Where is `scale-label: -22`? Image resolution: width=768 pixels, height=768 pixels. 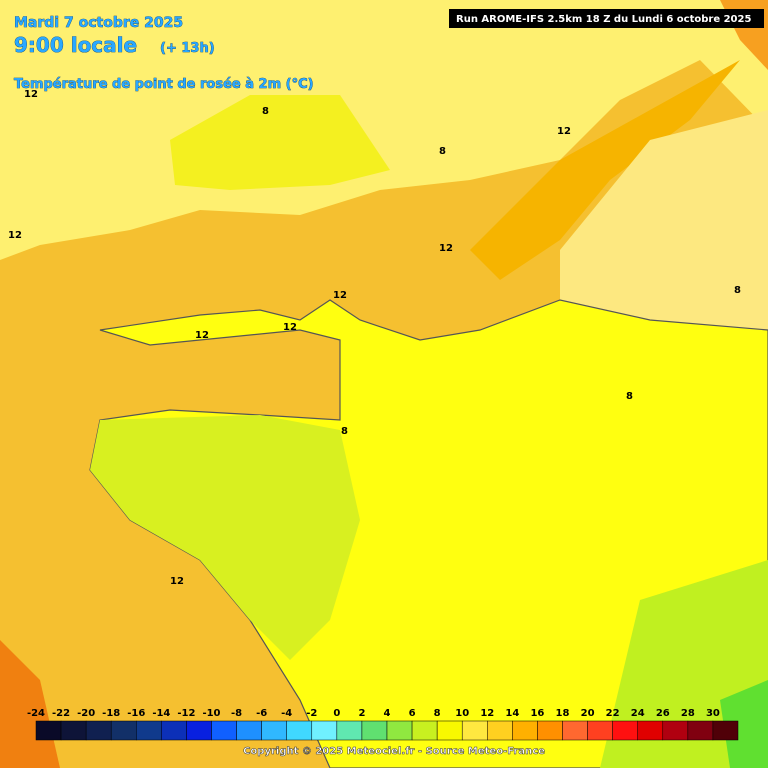
scale-label: -22 is located at coordinates (61, 713).